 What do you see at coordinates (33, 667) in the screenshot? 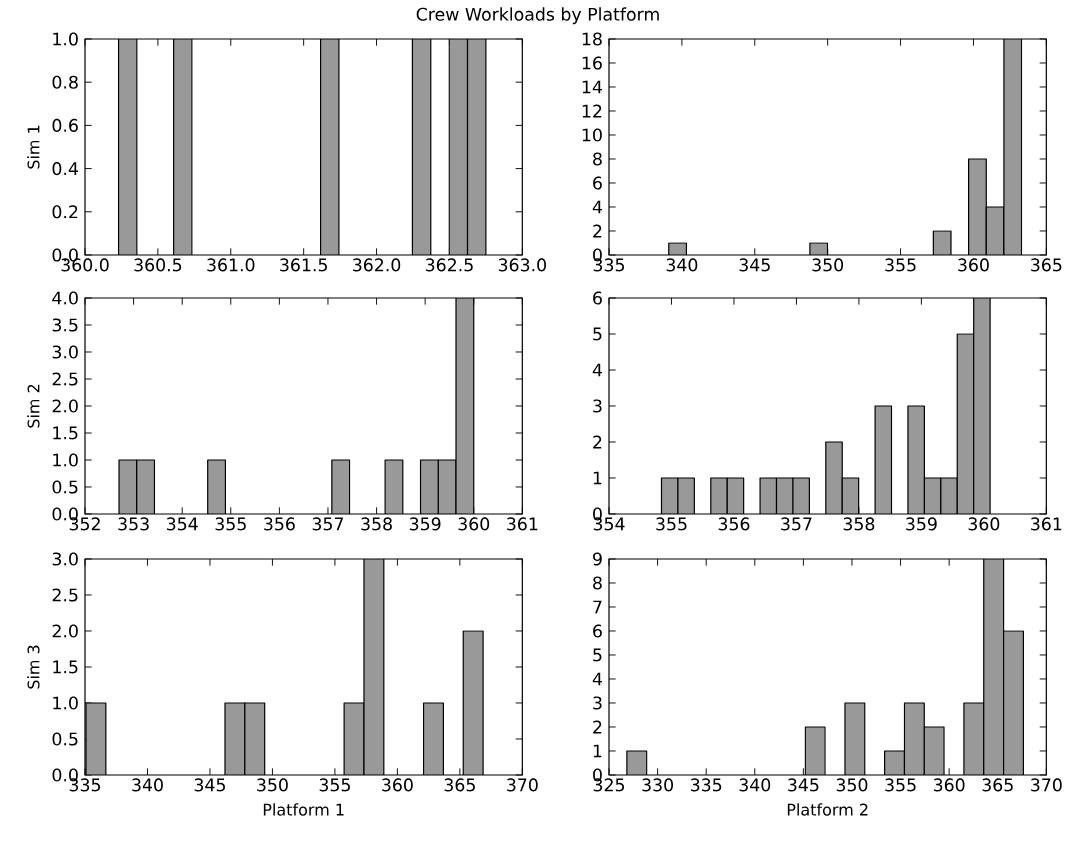
I see `y-axis-title: Sim 3` at bounding box center [33, 667].